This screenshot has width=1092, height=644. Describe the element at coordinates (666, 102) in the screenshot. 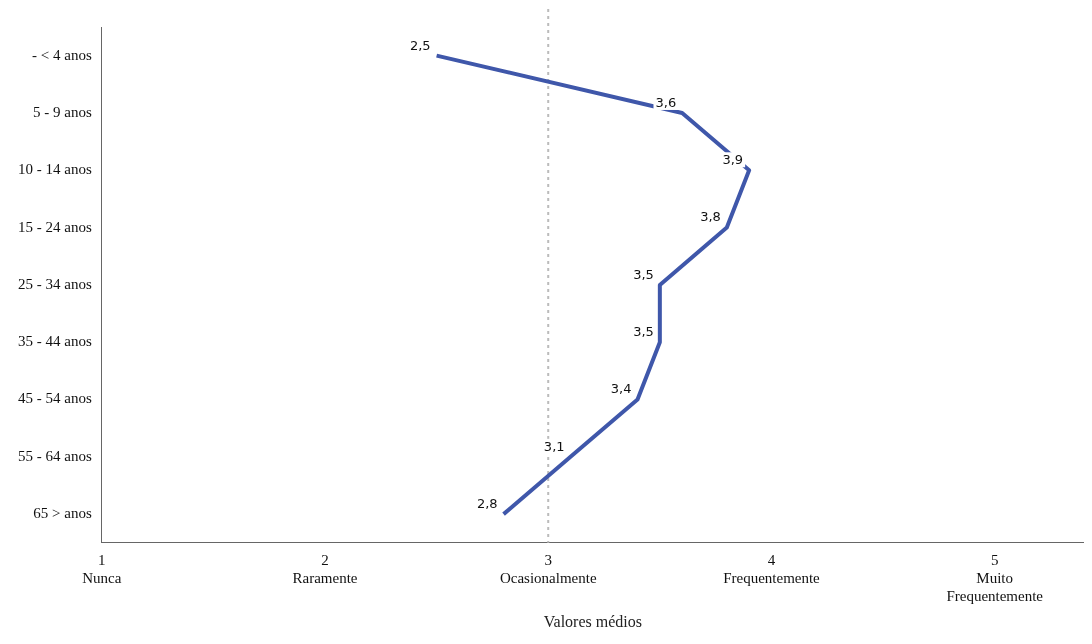

I see `data-label: 3,6` at that location.